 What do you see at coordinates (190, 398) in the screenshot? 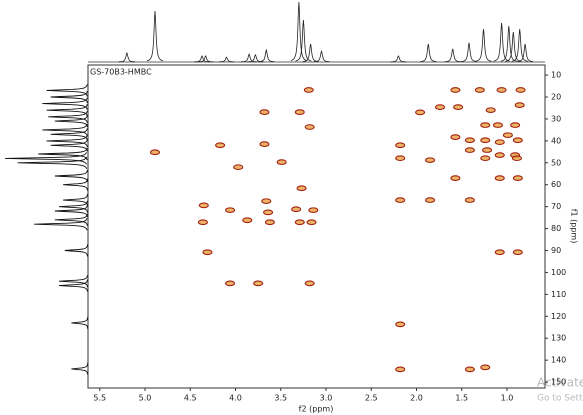
I see `x-tick-label: 4.5` at bounding box center [190, 398].